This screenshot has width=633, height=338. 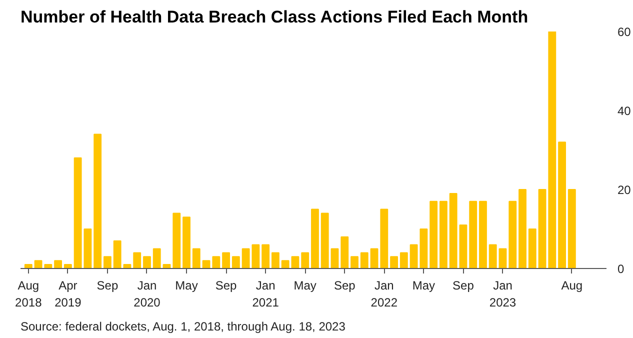 What do you see at coordinates (625, 111) in the screenshot?
I see `y-tick-label: 40` at bounding box center [625, 111].